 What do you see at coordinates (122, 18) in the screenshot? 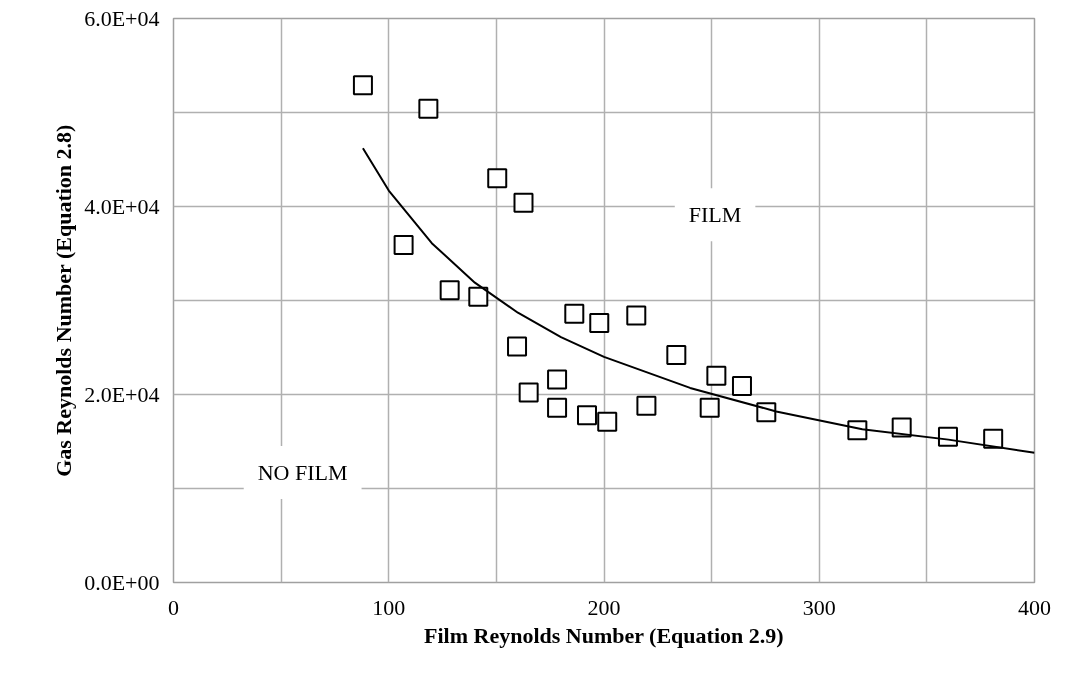
I see `y-tick-label: 6.0E+04` at bounding box center [122, 18].